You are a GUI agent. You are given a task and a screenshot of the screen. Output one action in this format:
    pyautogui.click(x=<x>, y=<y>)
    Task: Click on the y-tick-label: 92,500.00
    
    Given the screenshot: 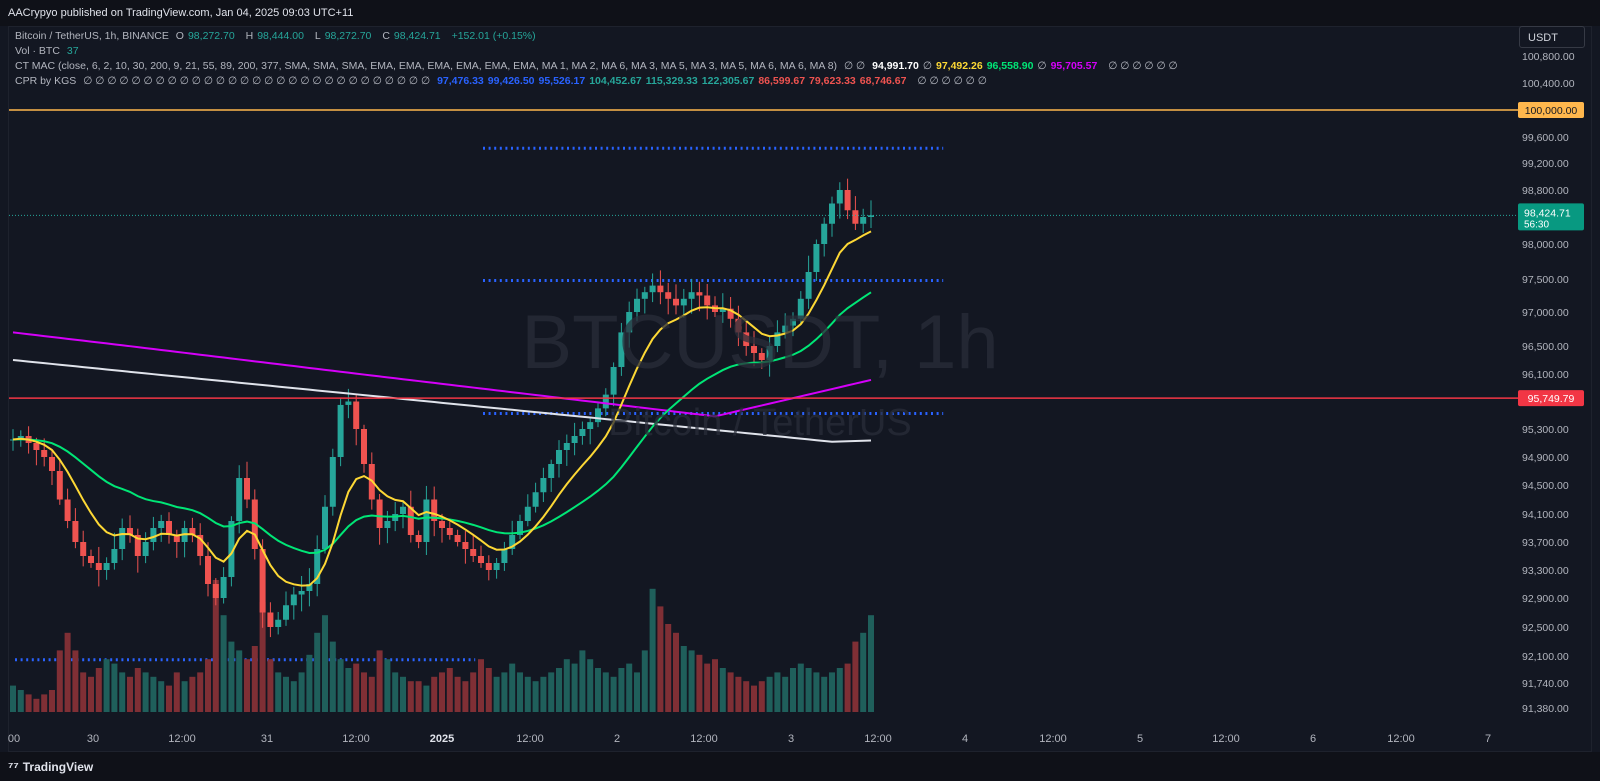 What is the action you would take?
    pyautogui.click(x=1545, y=628)
    